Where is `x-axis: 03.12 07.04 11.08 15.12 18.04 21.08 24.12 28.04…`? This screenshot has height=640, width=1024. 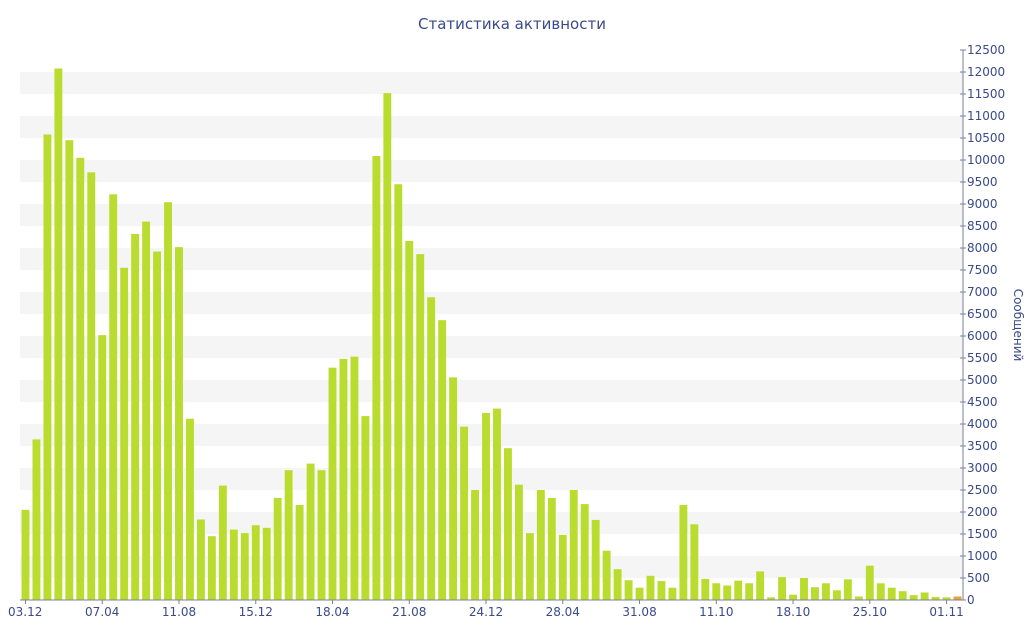
x-axis: 03.12 07.04 11.08 15.12 18.04 21.08 24.12 28.04… is located at coordinates (486, 609).